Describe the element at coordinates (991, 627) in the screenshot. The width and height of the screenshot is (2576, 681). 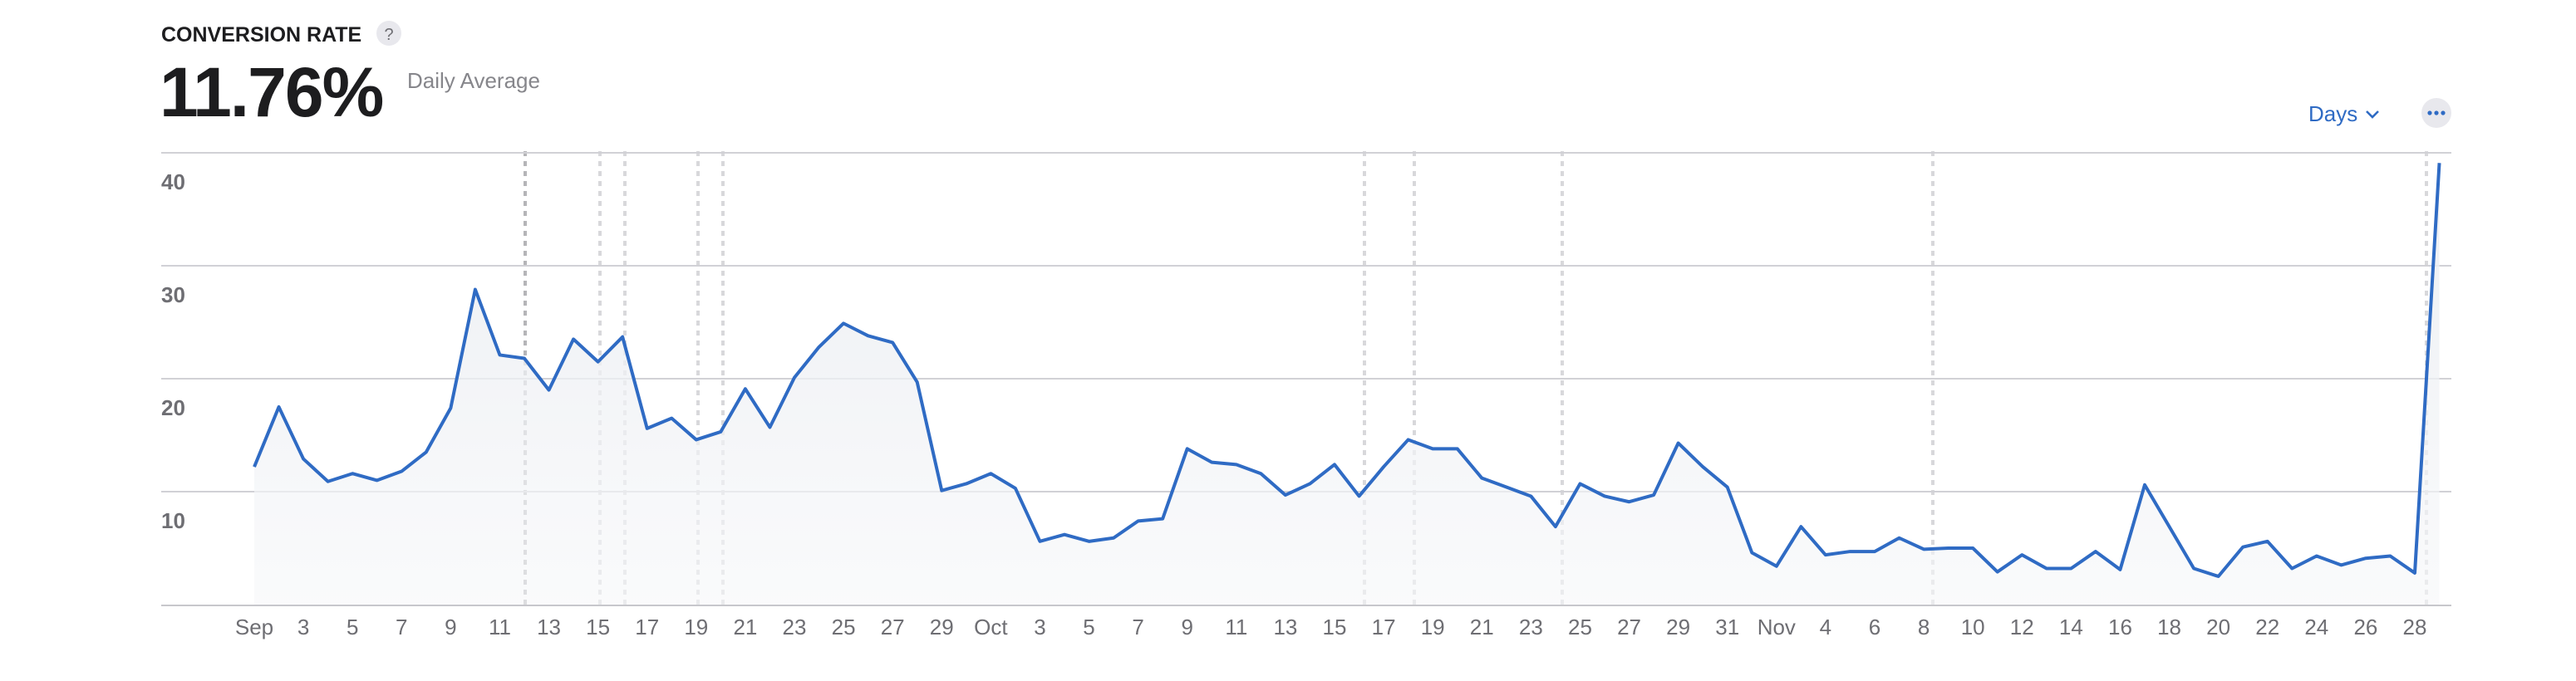
I see `x-tick-label: Oct` at that location.